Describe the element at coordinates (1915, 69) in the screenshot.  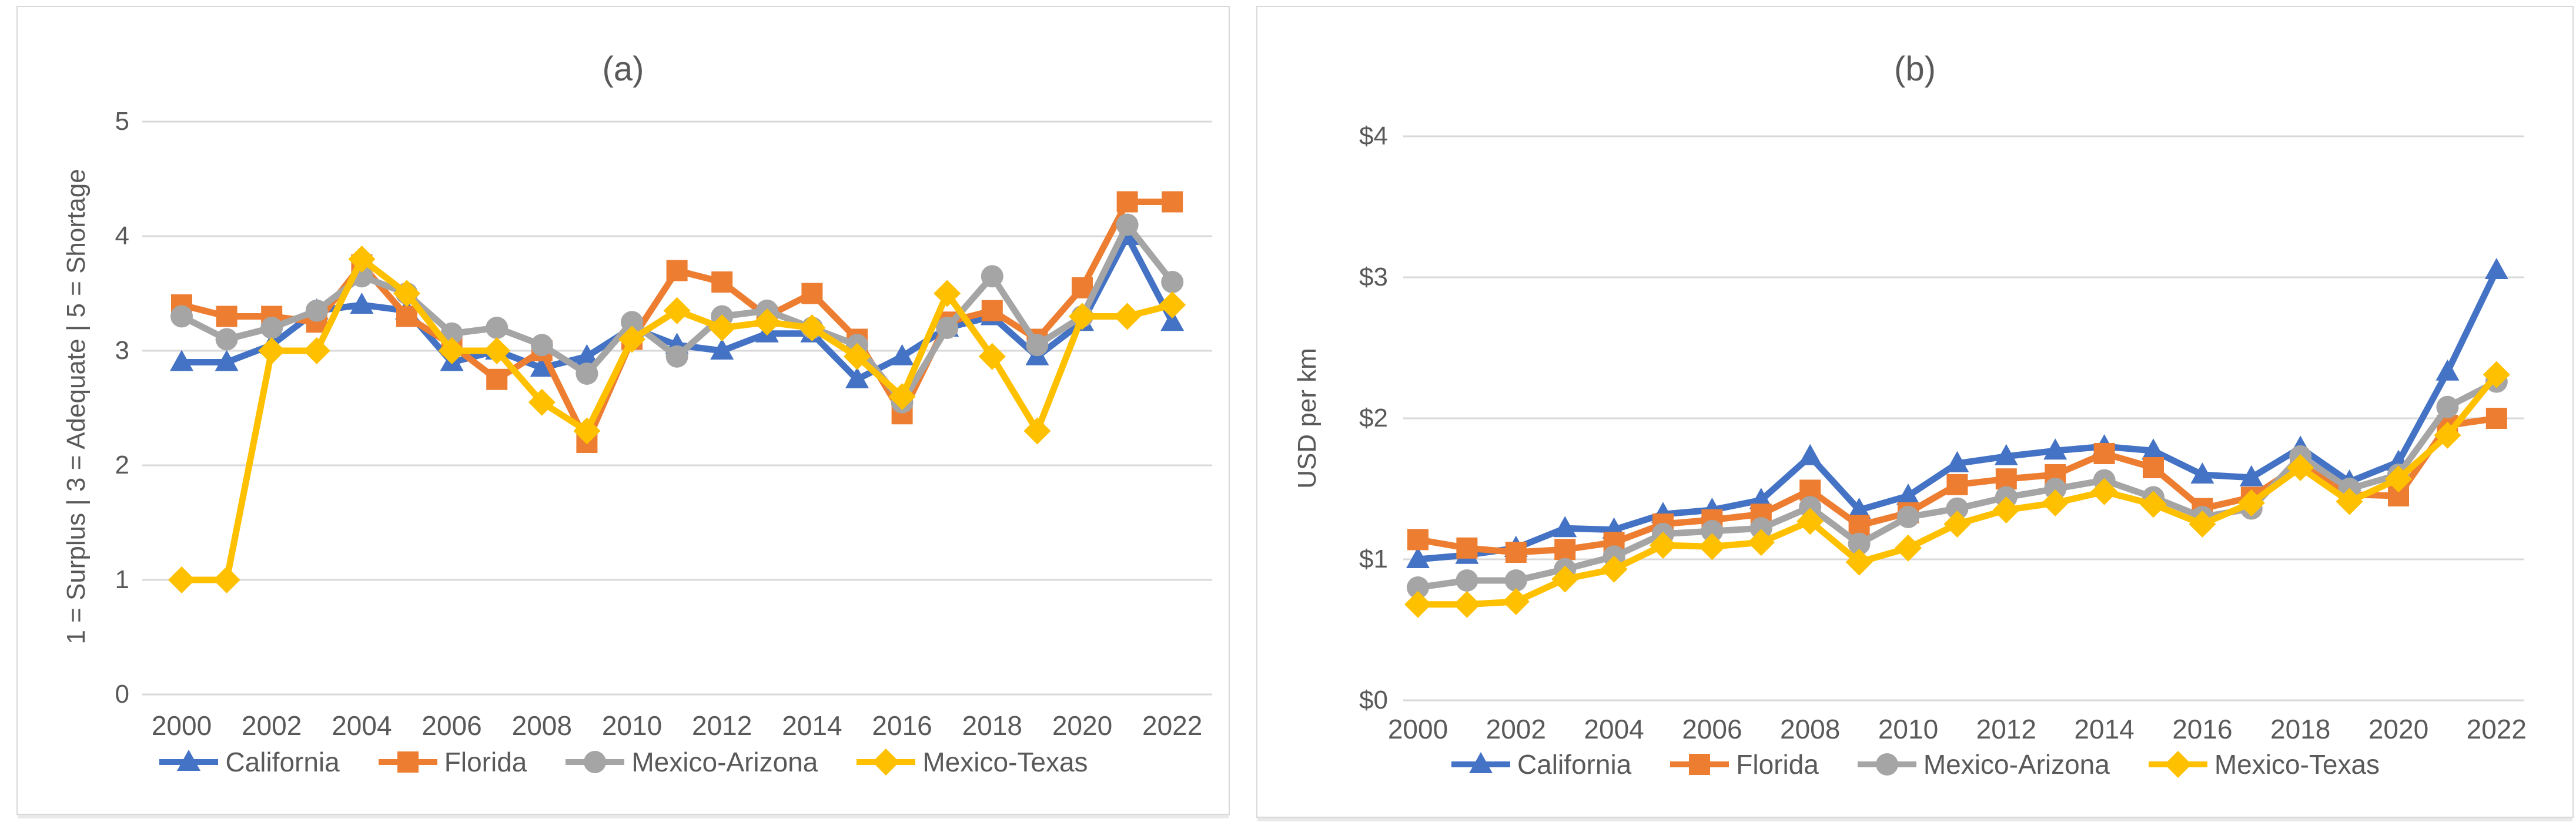
I see `chart-b-title: (b)` at that location.